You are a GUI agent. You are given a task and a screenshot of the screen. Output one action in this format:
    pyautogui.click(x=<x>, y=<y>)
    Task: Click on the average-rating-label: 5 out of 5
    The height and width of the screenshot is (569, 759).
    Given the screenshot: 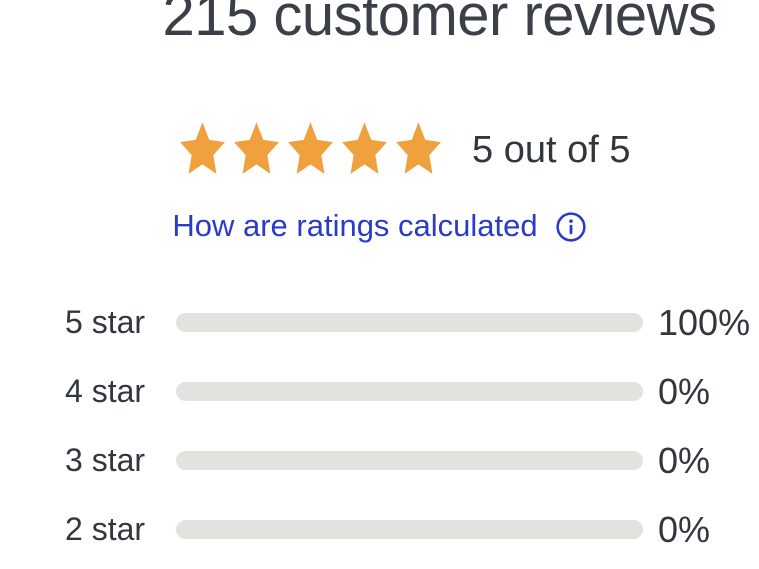 What is the action you would take?
    pyautogui.click(x=551, y=149)
    